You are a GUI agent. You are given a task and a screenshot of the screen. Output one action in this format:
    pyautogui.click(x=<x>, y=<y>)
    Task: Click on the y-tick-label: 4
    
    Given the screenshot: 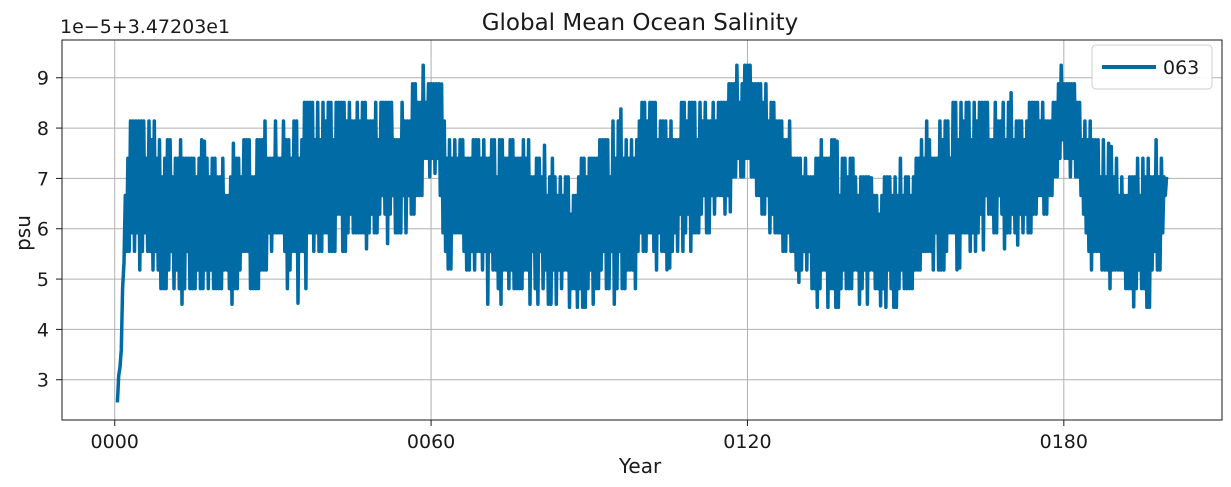 What is the action you would take?
    pyautogui.click(x=43, y=330)
    